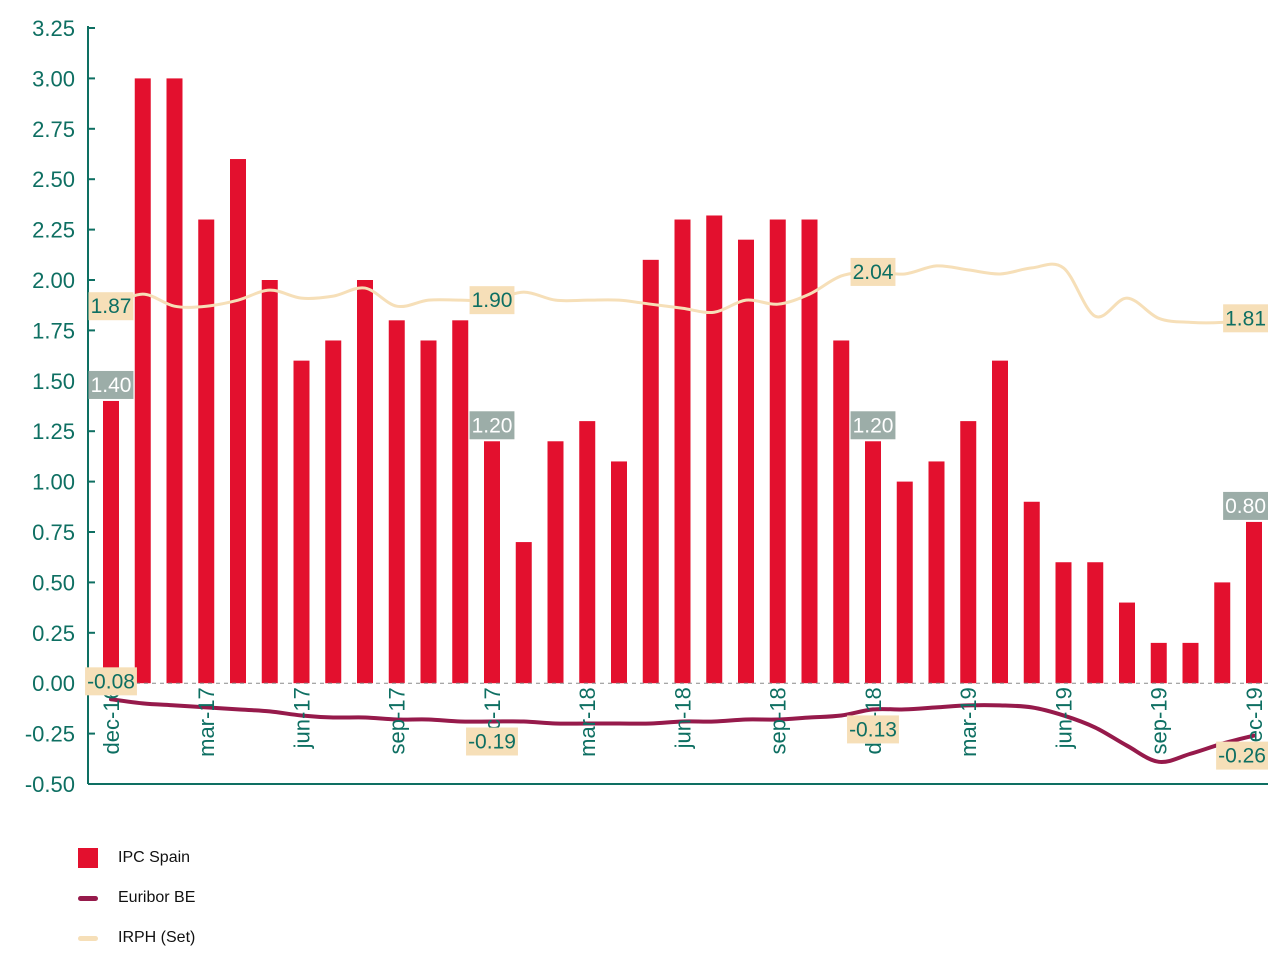 Image resolution: width=1272 pixels, height=958 pixels. I want to click on data-label-text: 1.81, so click(1245, 318).